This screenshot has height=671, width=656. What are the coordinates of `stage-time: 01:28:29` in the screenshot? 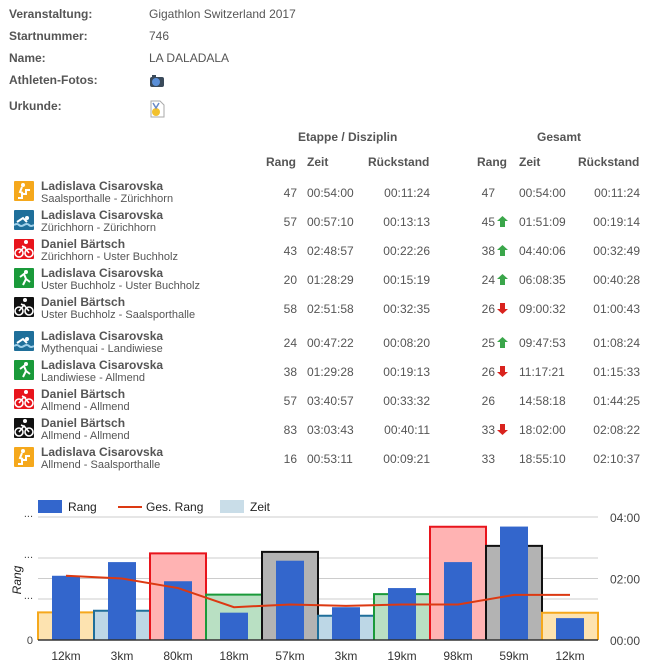 It's located at (330, 280).